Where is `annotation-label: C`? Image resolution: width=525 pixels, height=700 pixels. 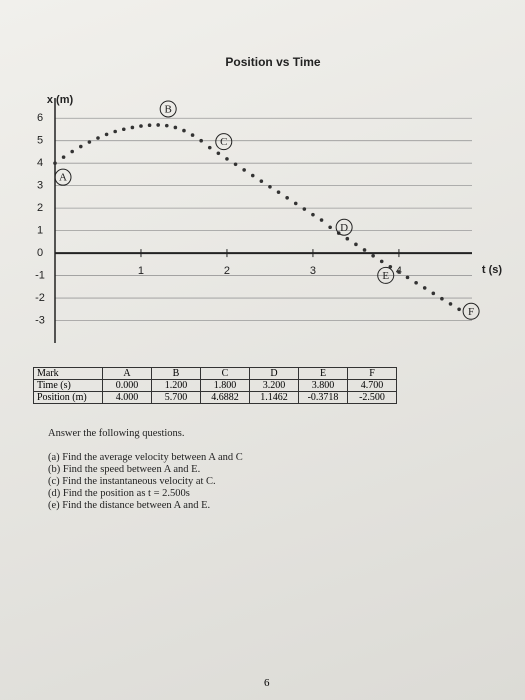 annotation-label: C is located at coordinates (223, 142).